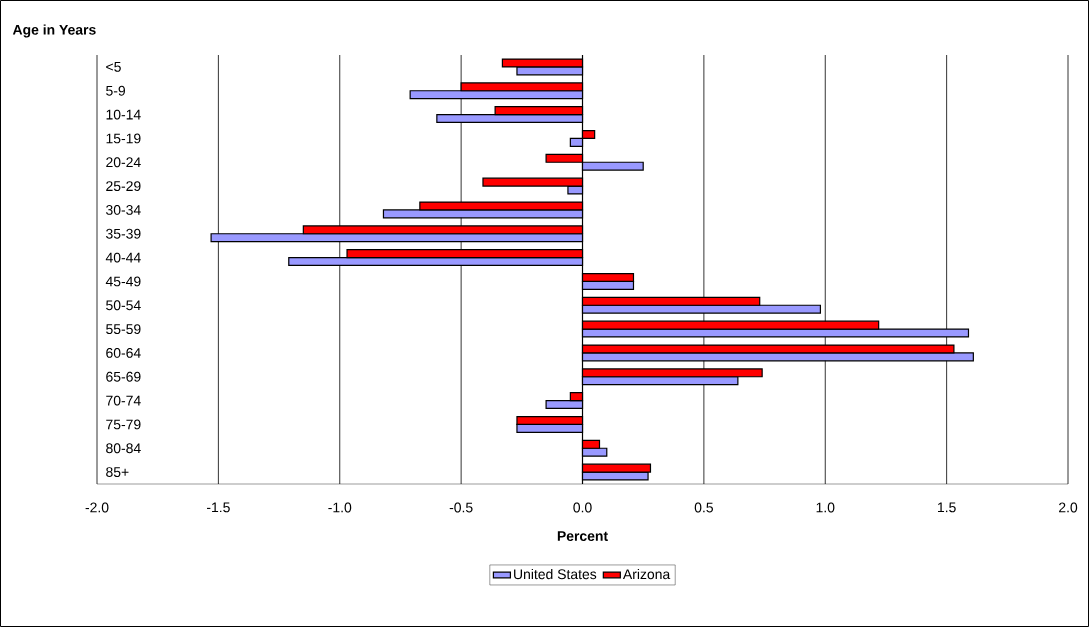 Image resolution: width=1089 pixels, height=627 pixels. I want to click on y-tick-label: 50-54, so click(123, 305).